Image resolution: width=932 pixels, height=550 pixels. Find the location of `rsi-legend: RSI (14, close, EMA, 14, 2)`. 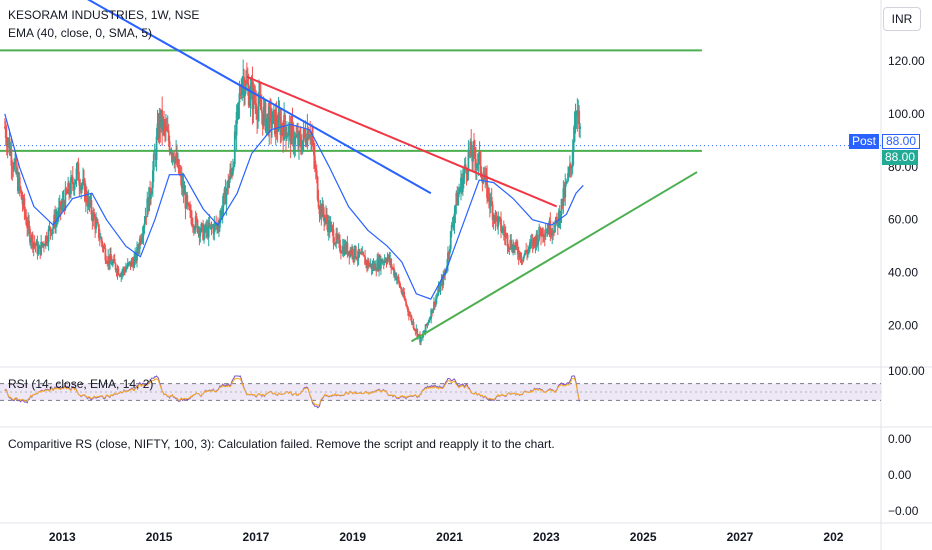

rsi-legend: RSI (14, close, EMA, 14, 2) is located at coordinates (81, 384).